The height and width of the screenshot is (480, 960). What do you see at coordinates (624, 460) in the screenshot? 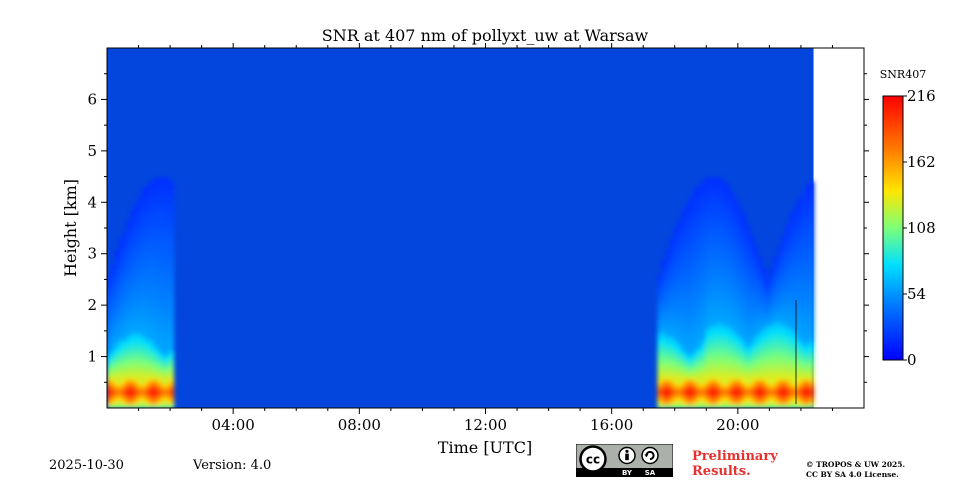
I see `cc-by-sa-license-badge: cc BY SA` at bounding box center [624, 460].